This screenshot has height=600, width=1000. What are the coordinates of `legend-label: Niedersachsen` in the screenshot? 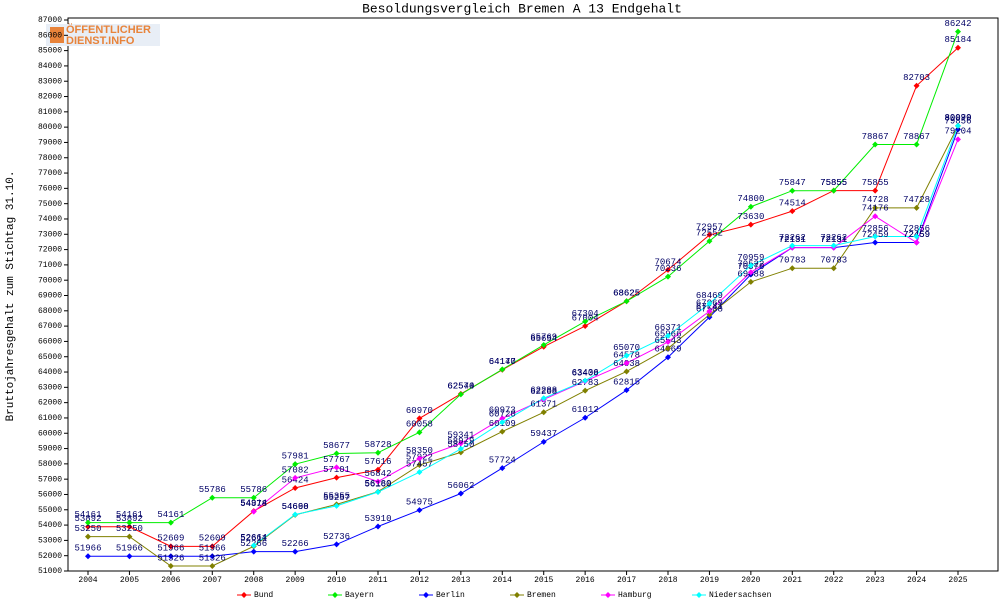 It's located at (740, 595).